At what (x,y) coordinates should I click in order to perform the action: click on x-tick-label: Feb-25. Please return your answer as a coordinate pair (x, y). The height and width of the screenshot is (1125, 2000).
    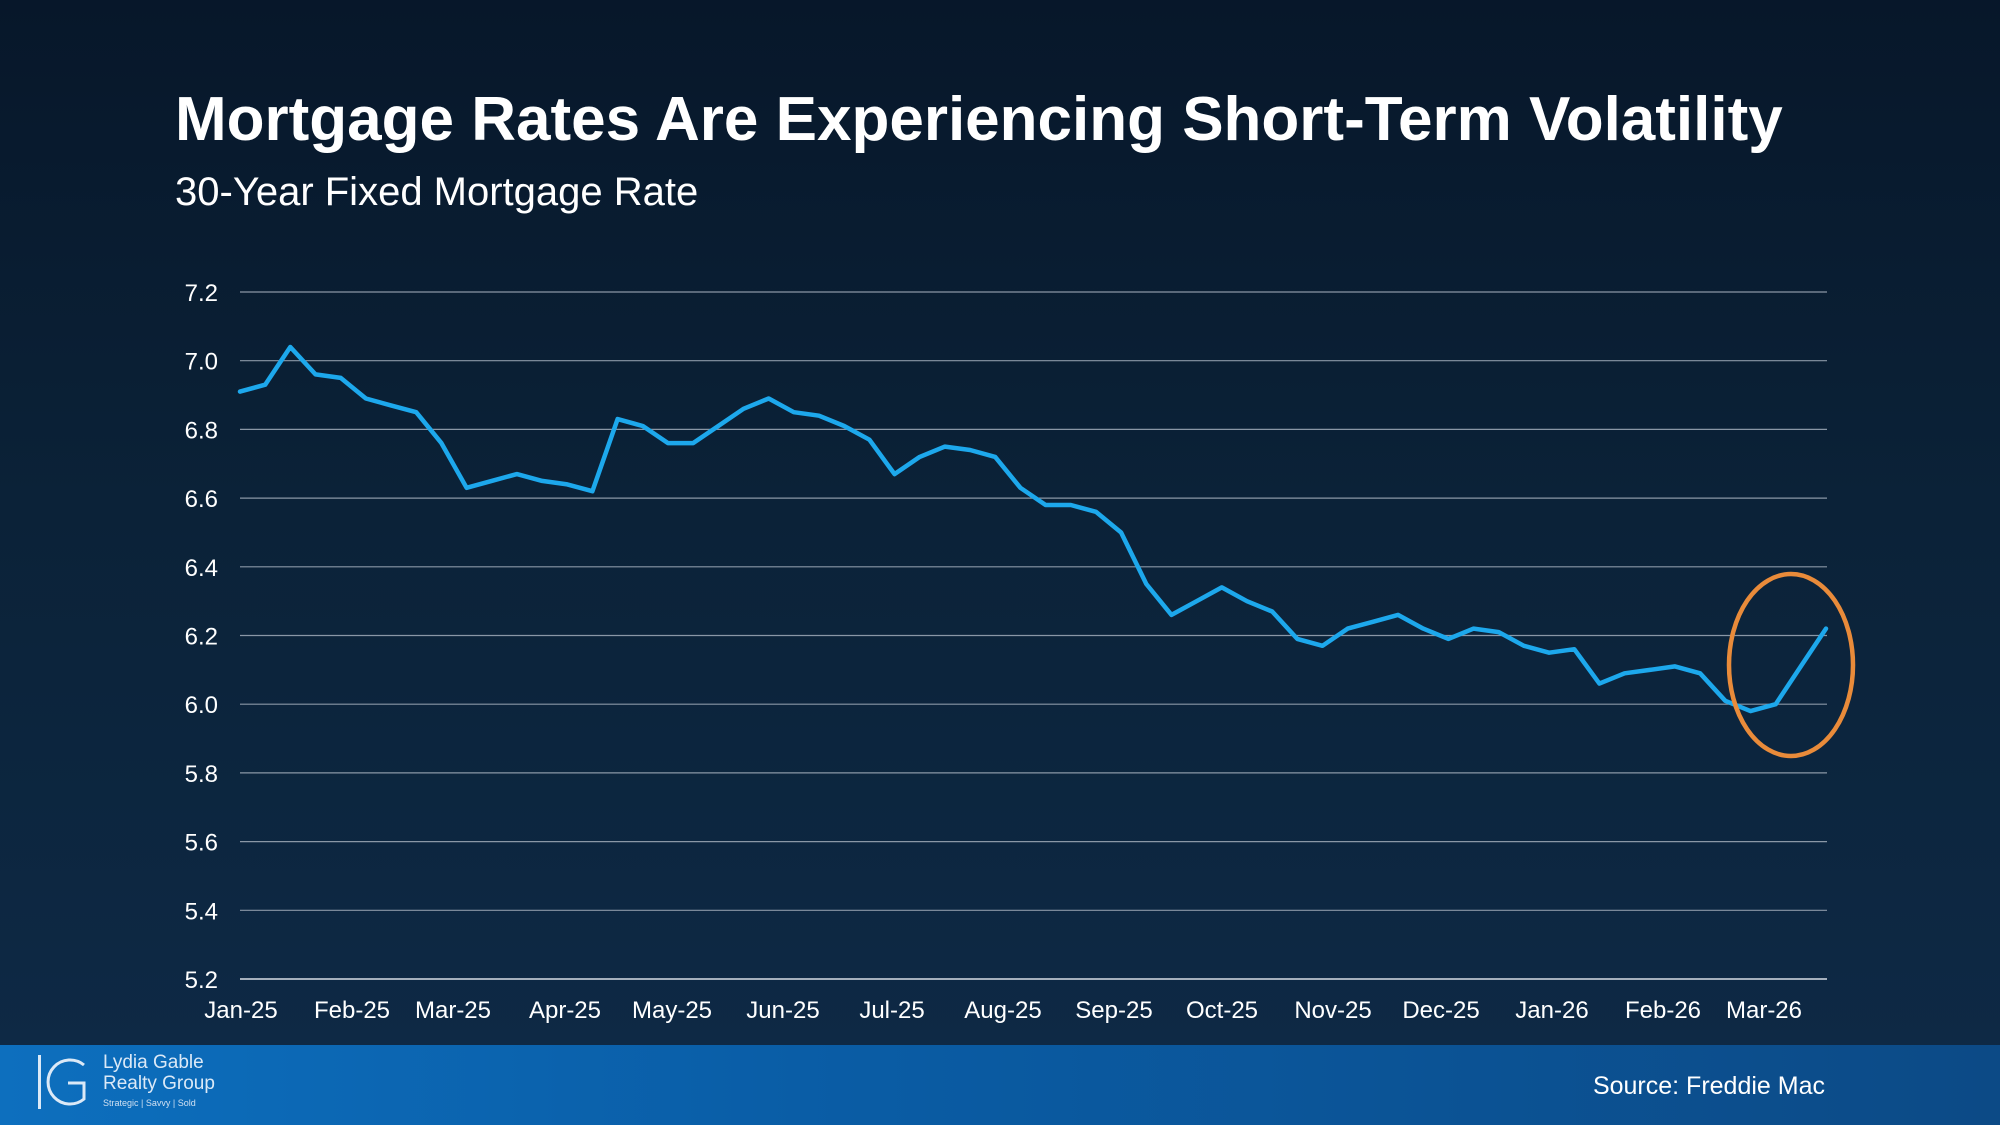
    Looking at the image, I should click on (352, 1010).